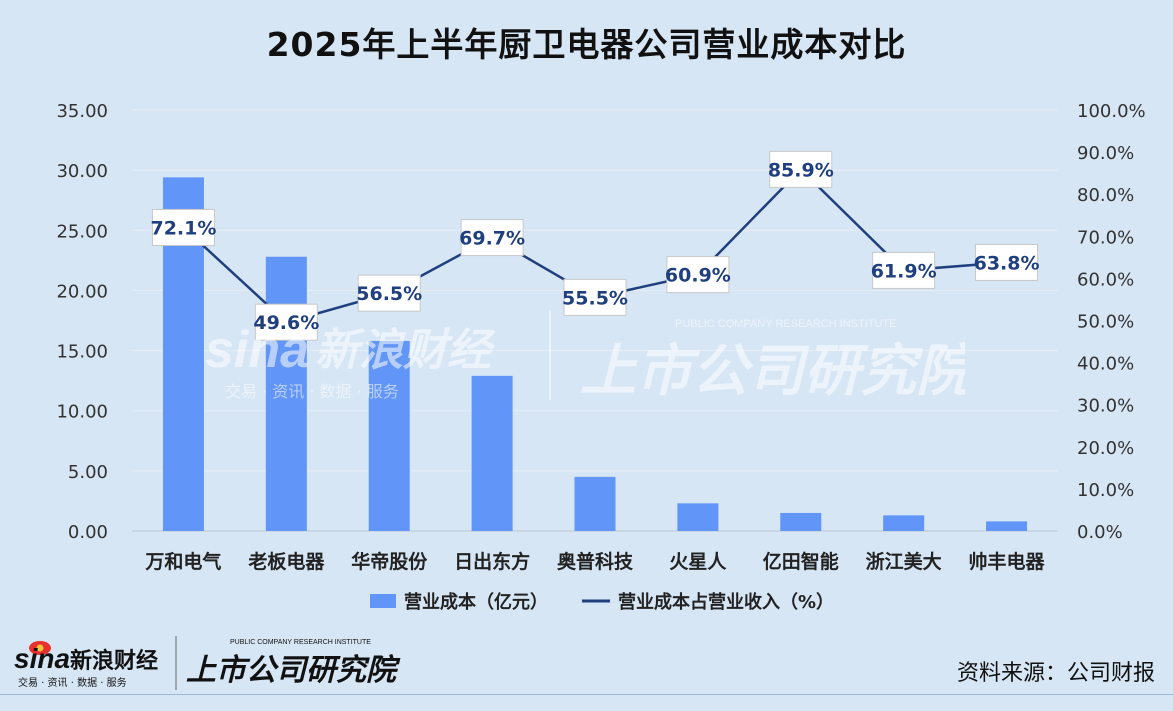  I want to click on data-label: 63.8%, so click(1007, 263).